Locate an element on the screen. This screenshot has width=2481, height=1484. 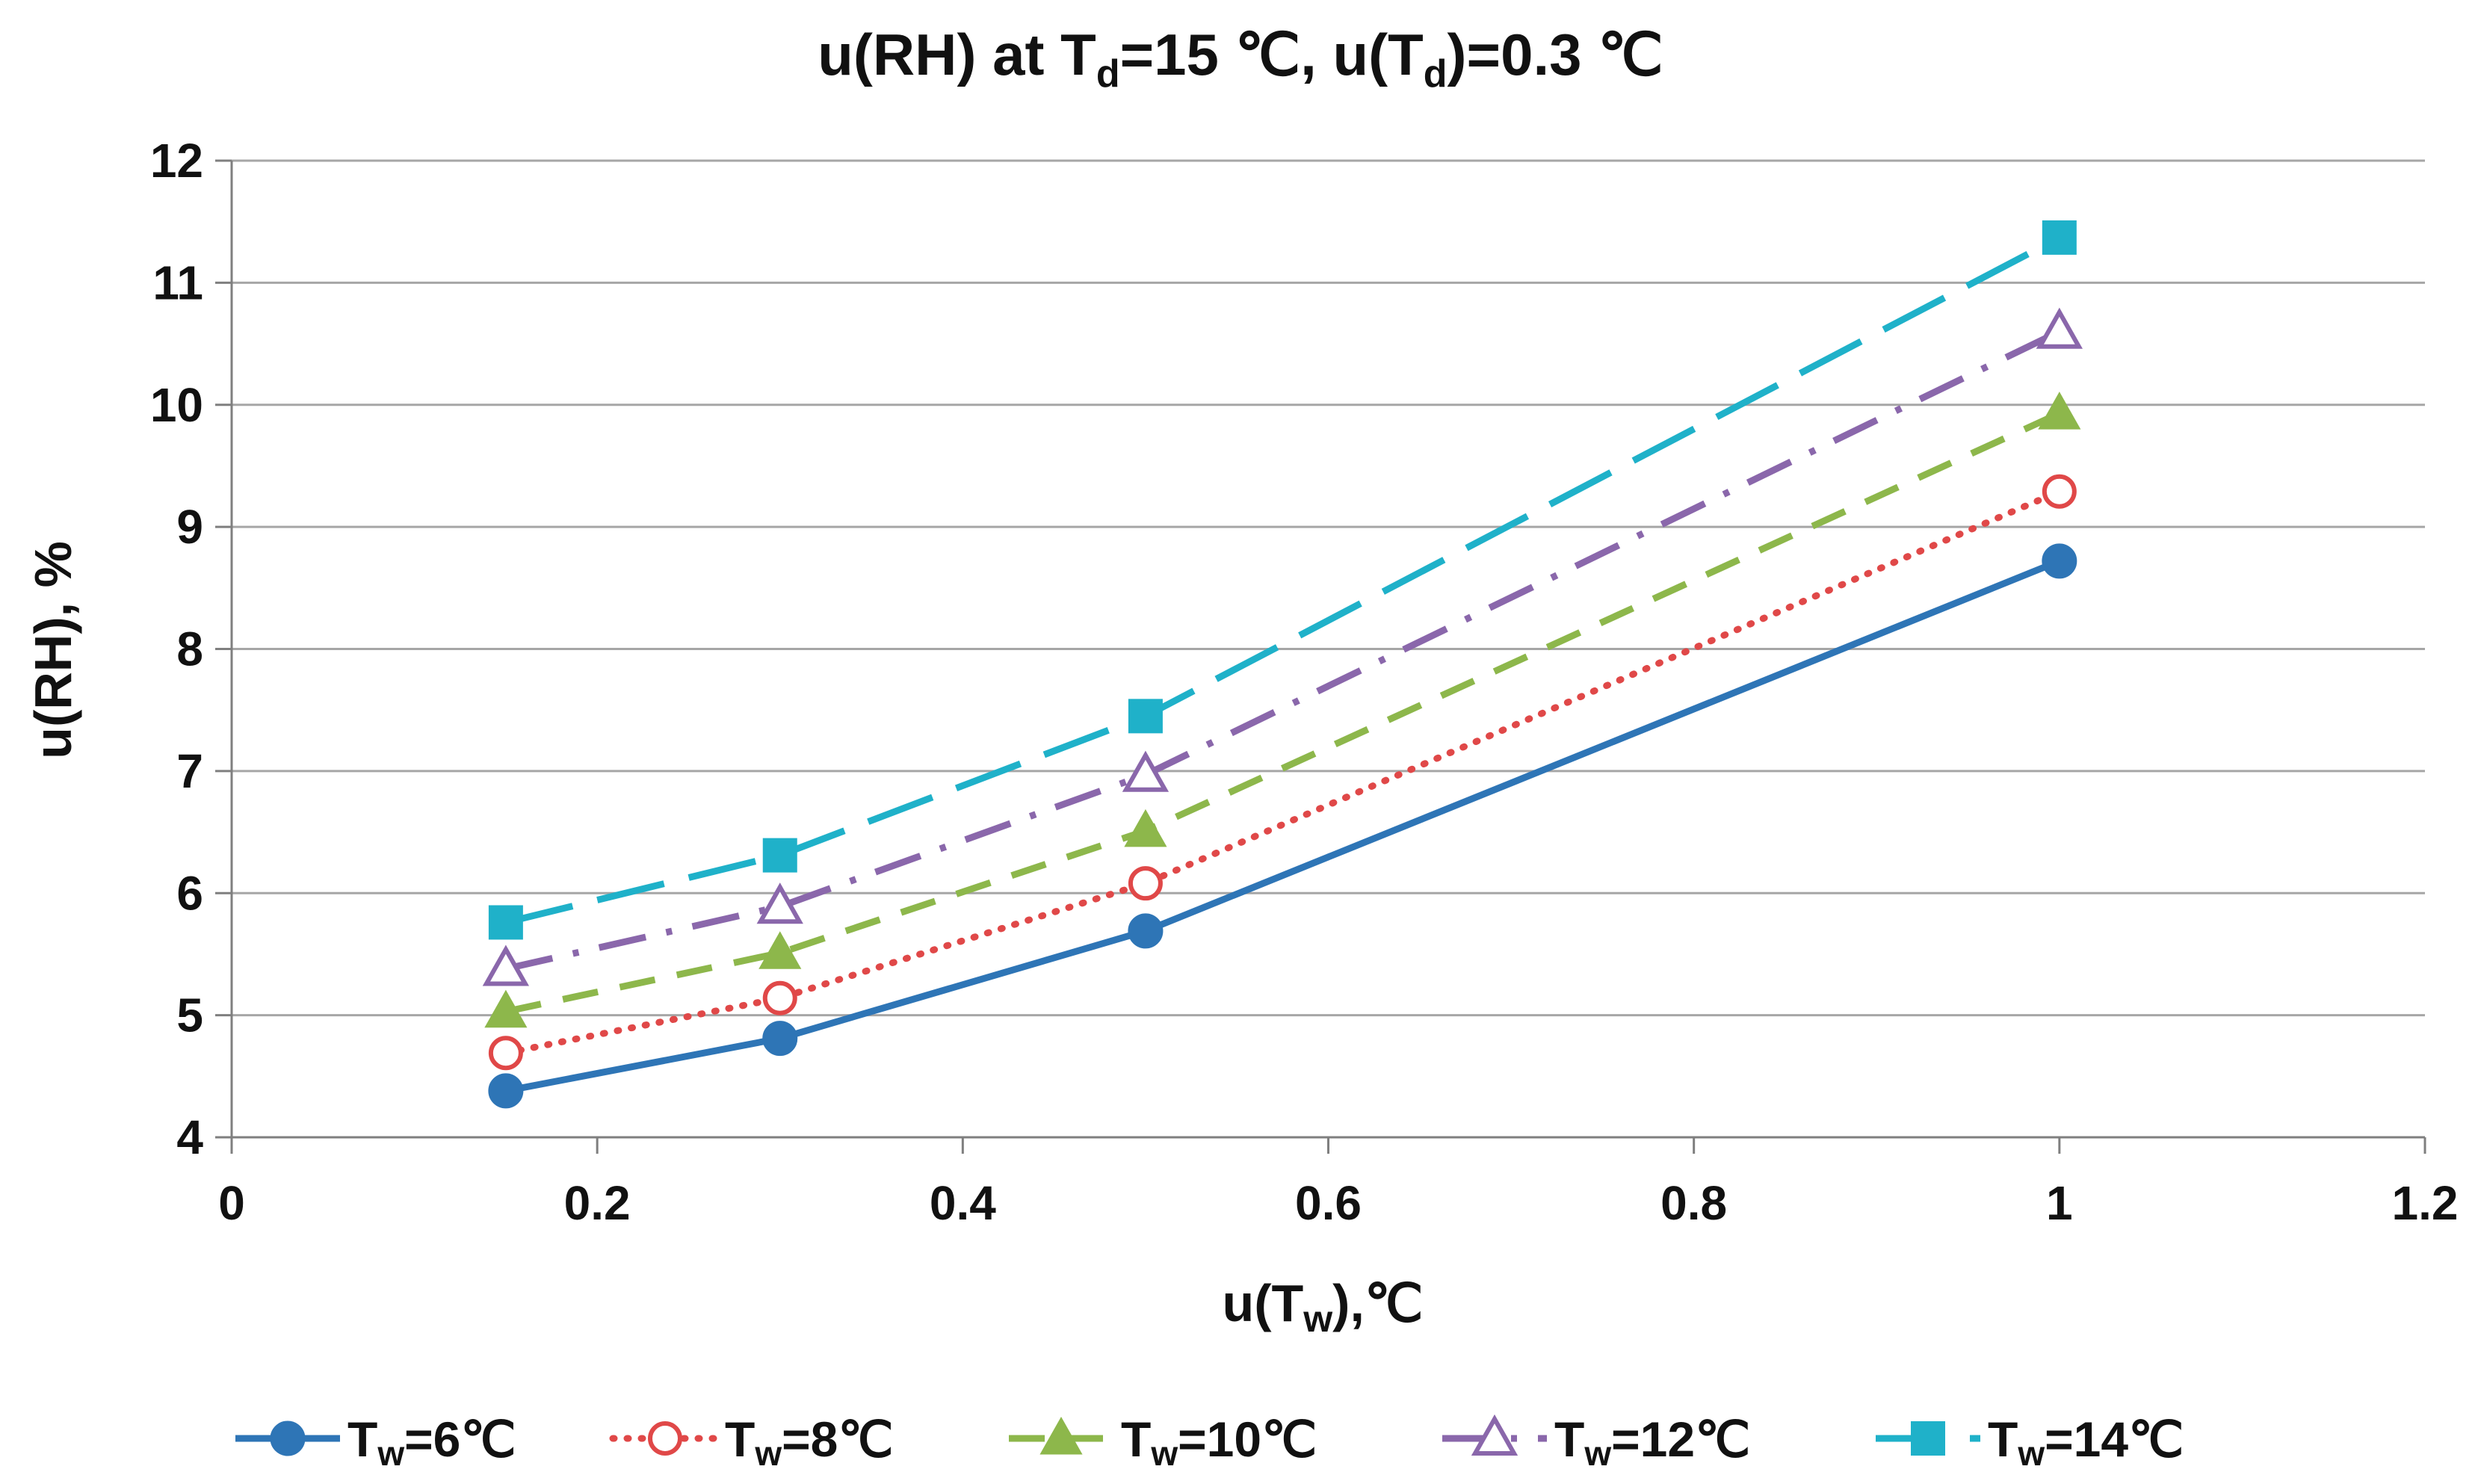
legend-item-0: Tw=6℃ is located at coordinates (376, 1443).